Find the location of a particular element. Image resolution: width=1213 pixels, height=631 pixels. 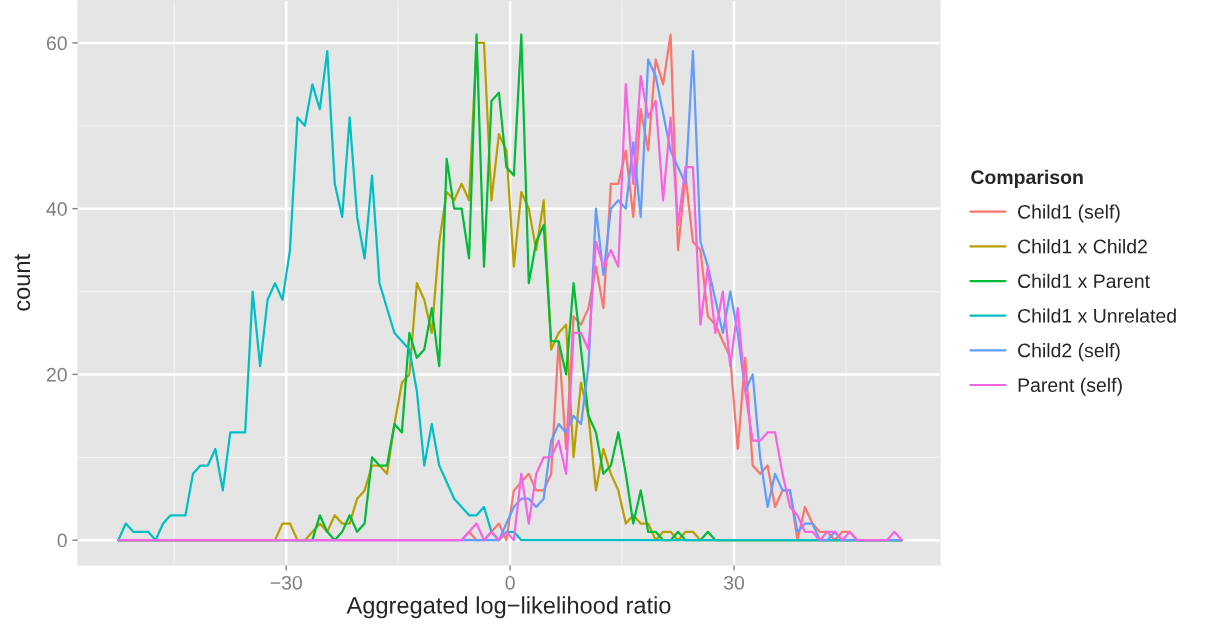

legend-label: Child1 x Parent is located at coordinates (1084, 281).